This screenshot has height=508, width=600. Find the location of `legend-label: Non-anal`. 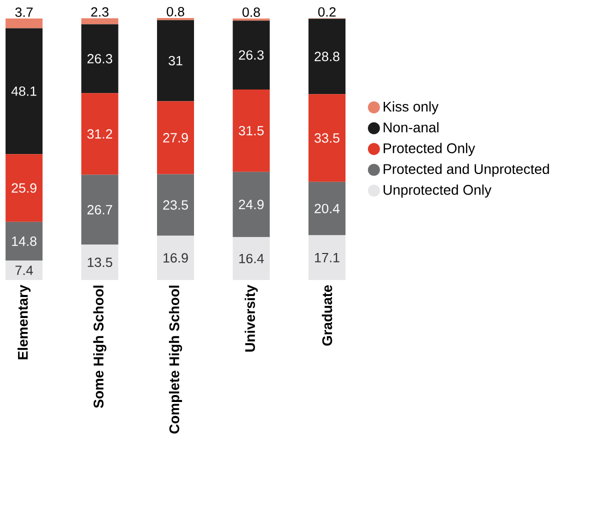

legend-label: Non-anal is located at coordinates (411, 127).